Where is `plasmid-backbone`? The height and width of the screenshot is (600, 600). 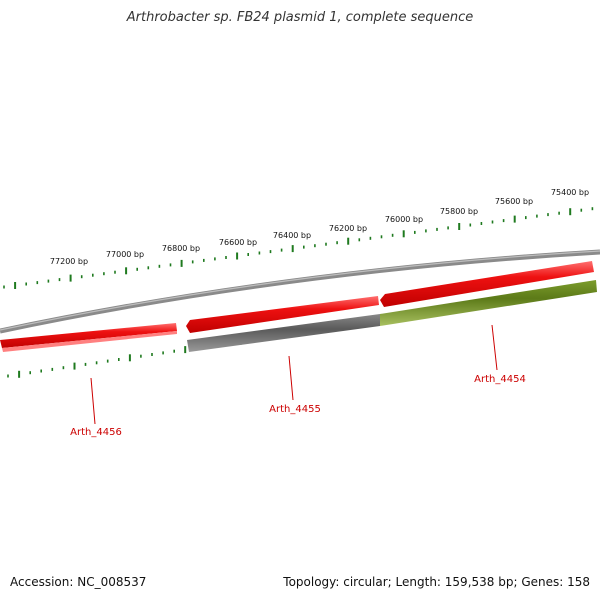 plasmid-backbone is located at coordinates (300, 291).